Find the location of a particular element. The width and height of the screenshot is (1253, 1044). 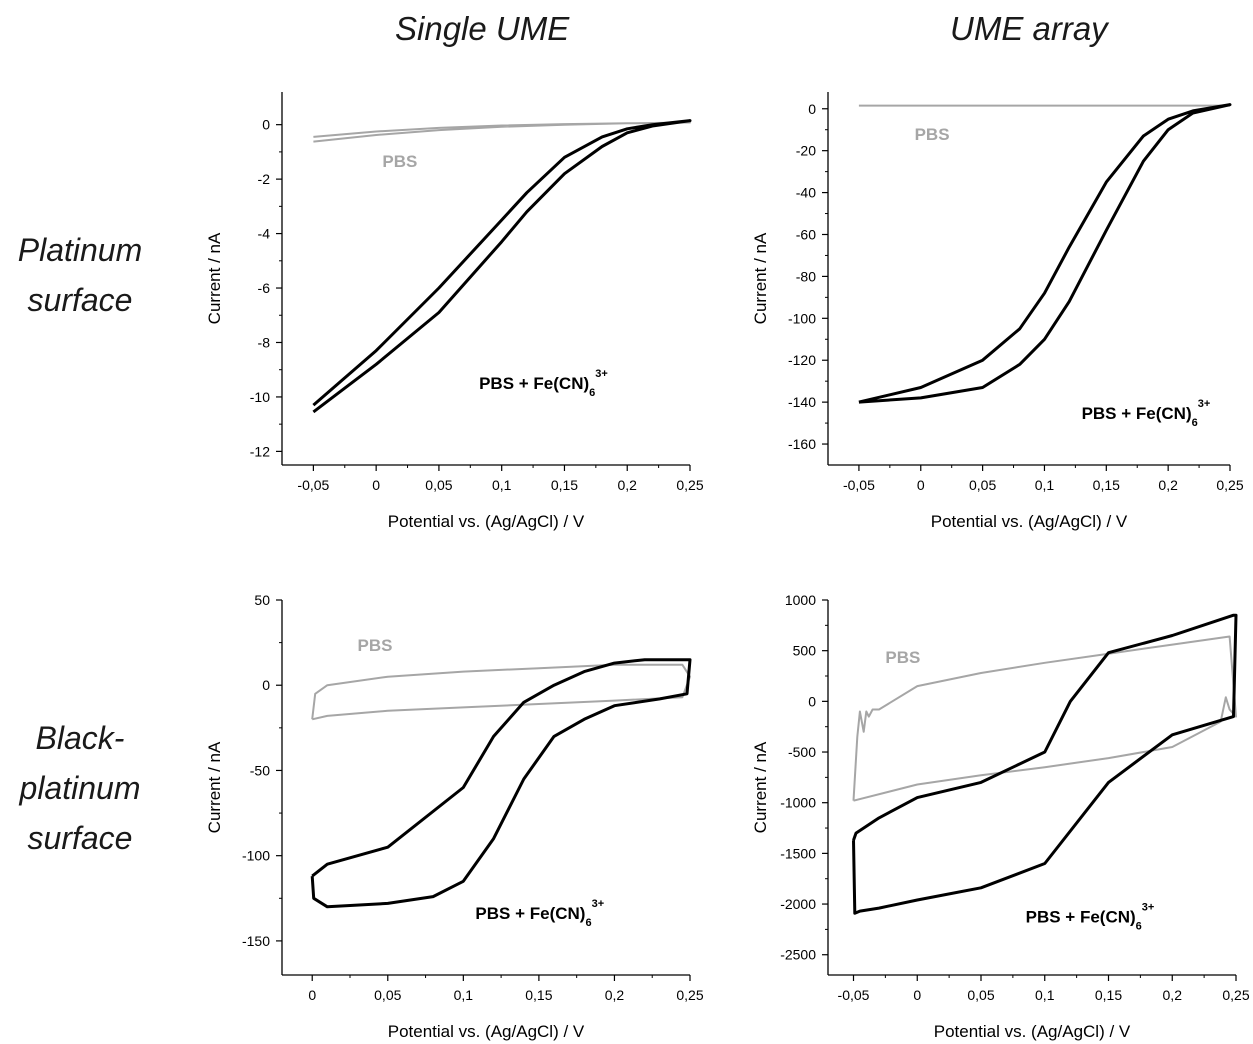

y-tick-label: -1500 is located at coordinates (798, 853).